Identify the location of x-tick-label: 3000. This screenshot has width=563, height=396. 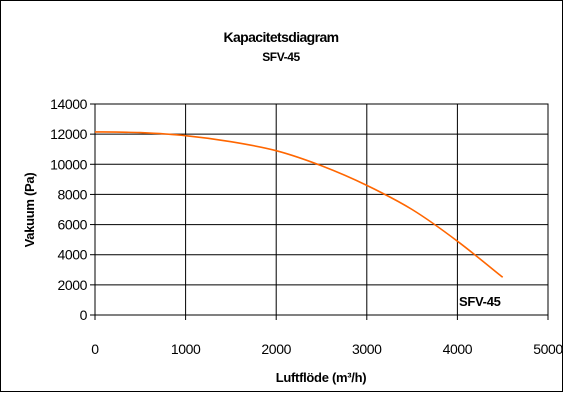
(367, 349).